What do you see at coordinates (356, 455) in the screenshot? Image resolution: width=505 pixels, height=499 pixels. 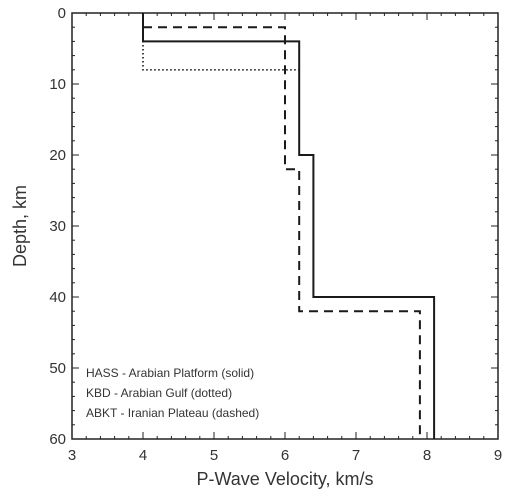 I see `x-tick-label: 7` at bounding box center [356, 455].